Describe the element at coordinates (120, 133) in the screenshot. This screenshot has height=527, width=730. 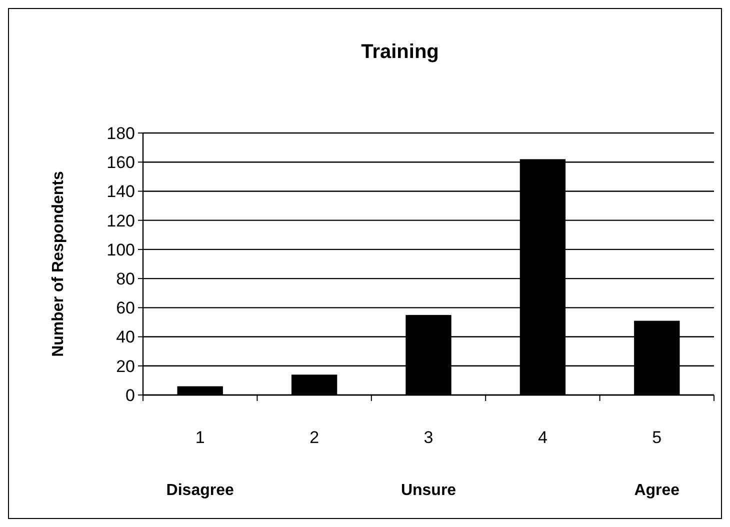
I see `y-tick-label: 180` at that location.